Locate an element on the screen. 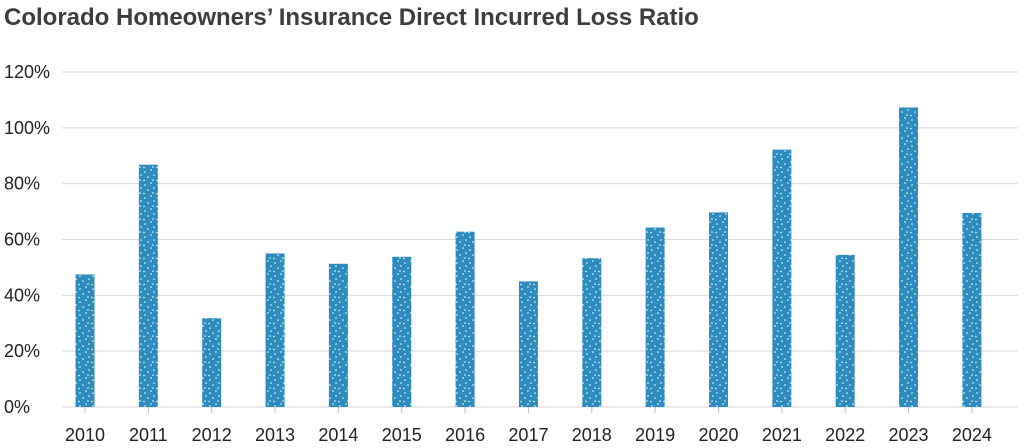 This screenshot has width=1024, height=448. bar-2010 is located at coordinates (85, 340).